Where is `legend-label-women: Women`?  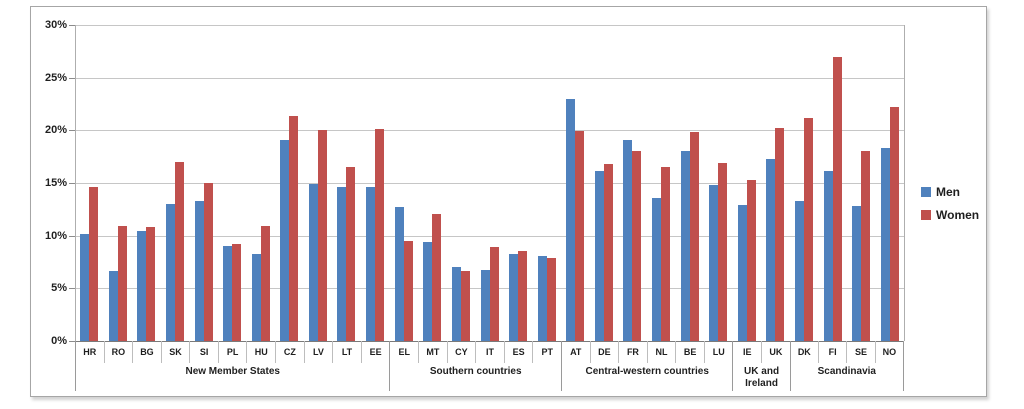 legend-label-women: Women is located at coordinates (958, 215).